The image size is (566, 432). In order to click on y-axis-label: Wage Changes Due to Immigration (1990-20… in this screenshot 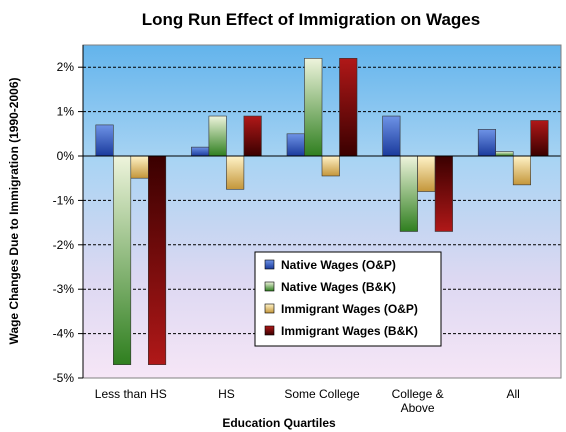, I will do `click(14, 211)`.